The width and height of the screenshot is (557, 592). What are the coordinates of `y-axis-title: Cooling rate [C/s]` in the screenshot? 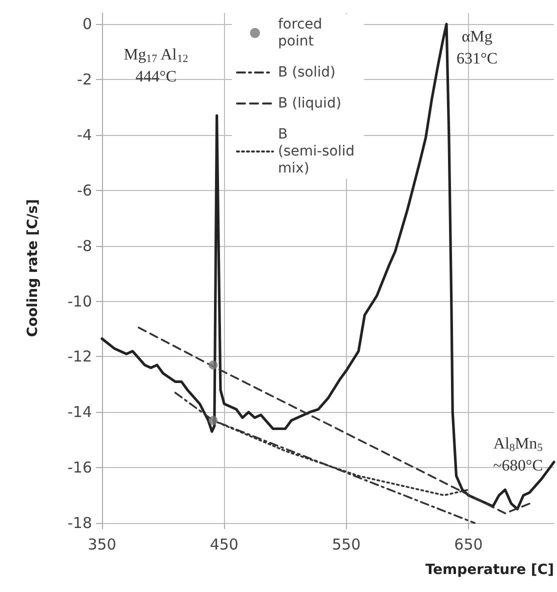 It's located at (33, 268).